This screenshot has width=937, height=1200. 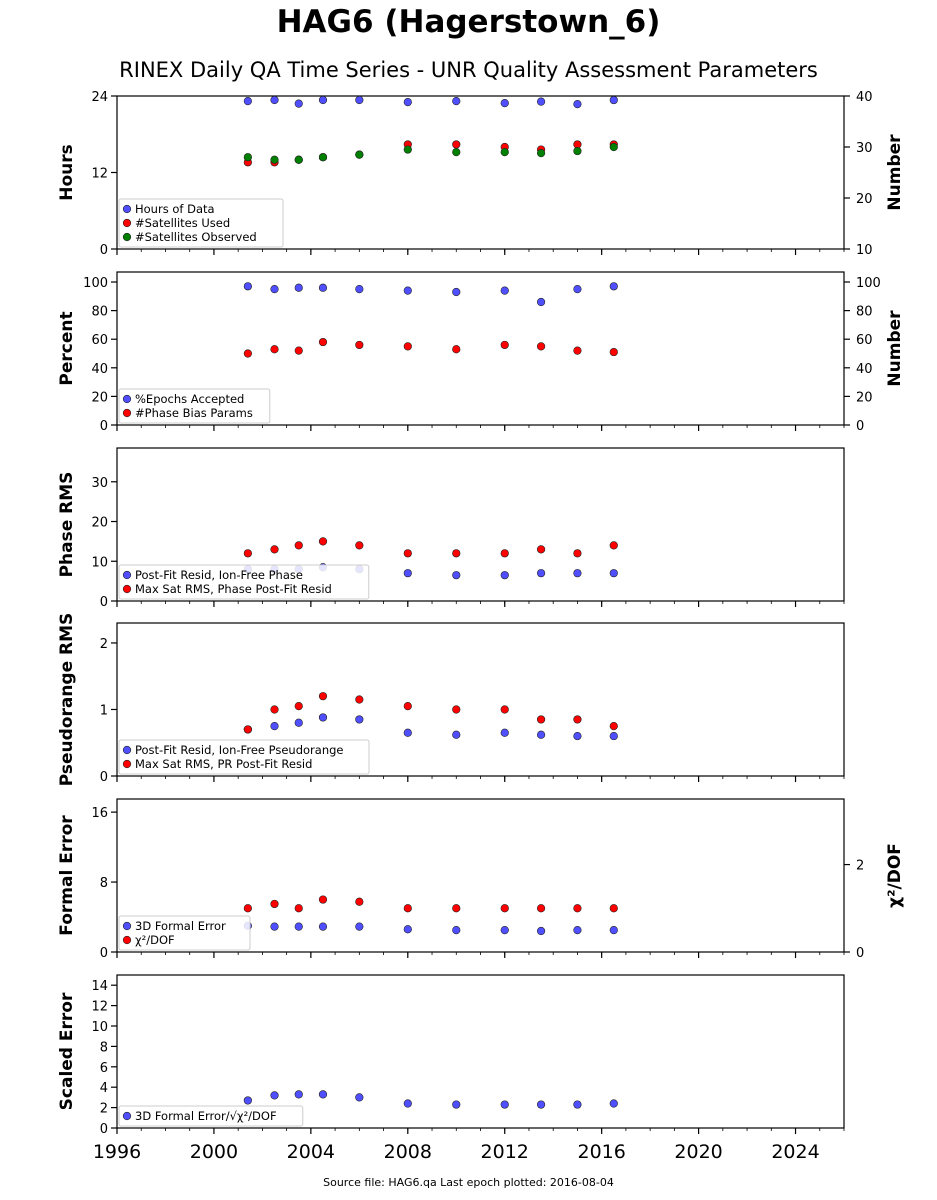 What do you see at coordinates (206, 1116) in the screenshot?
I see `legend-entry: 3D Formal Error/√χ²/DOF` at bounding box center [206, 1116].